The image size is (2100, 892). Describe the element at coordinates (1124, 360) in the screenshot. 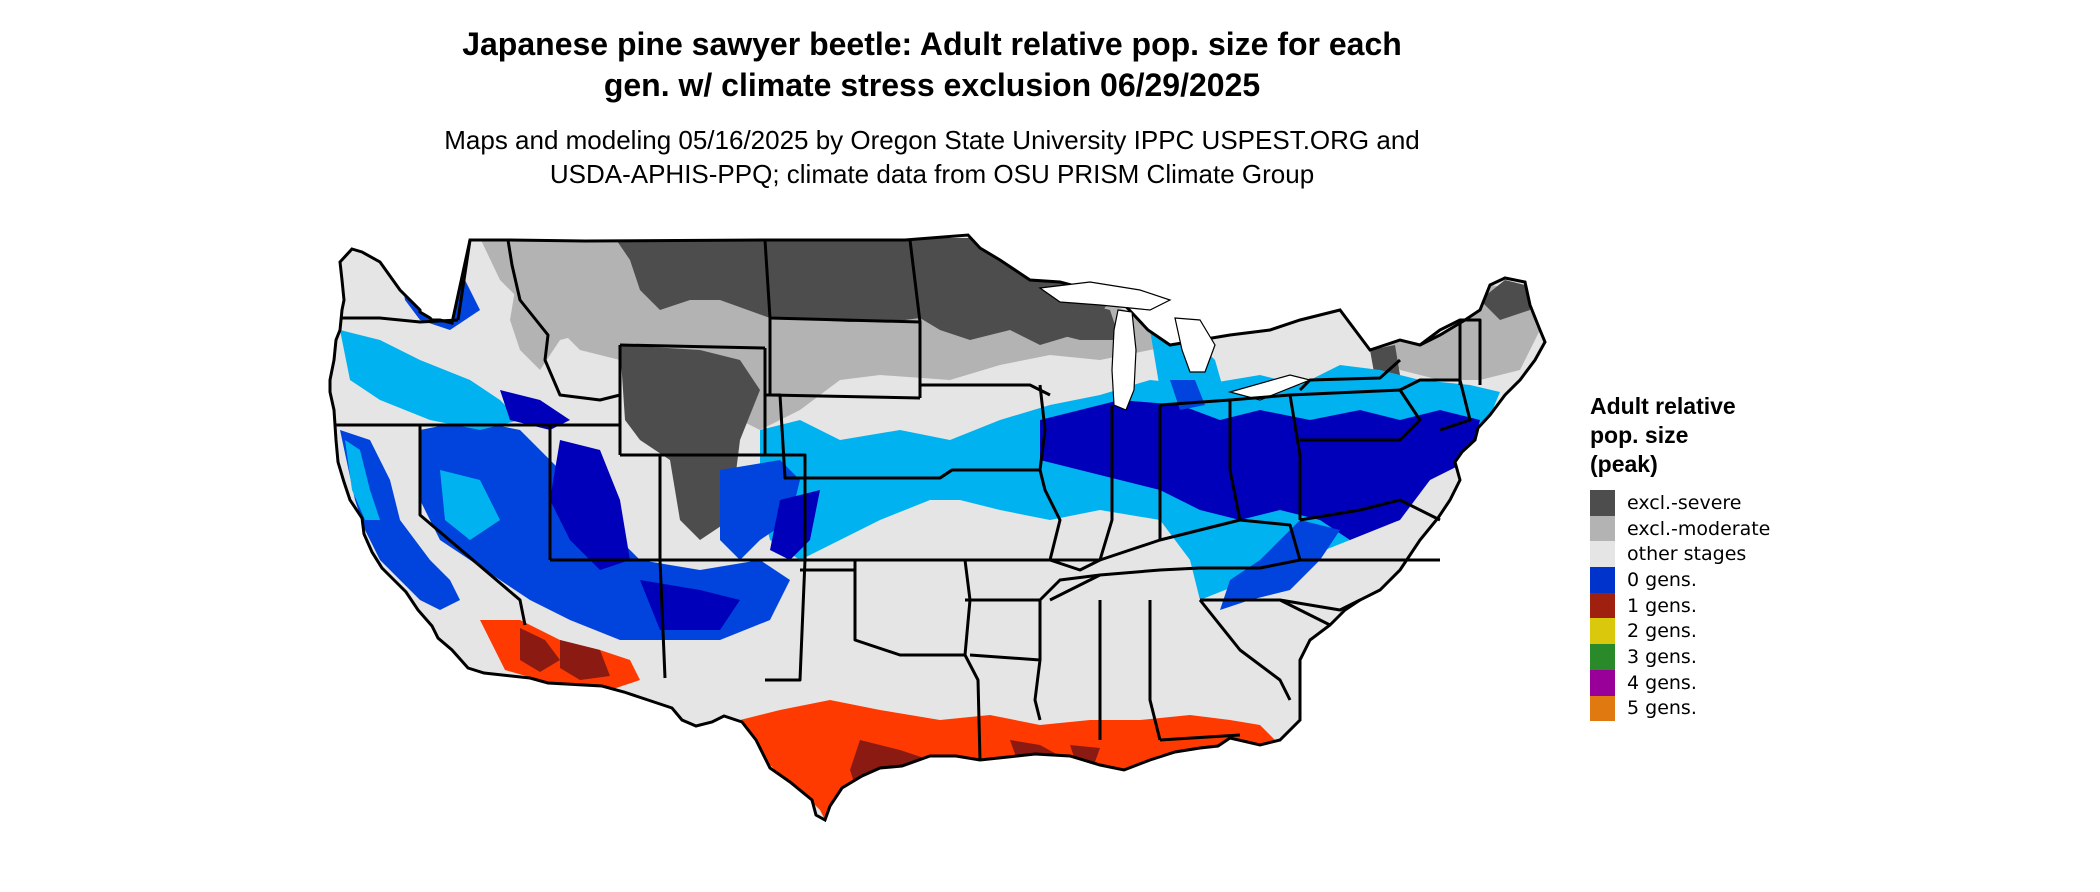

I see `lake-michigan` at that location.